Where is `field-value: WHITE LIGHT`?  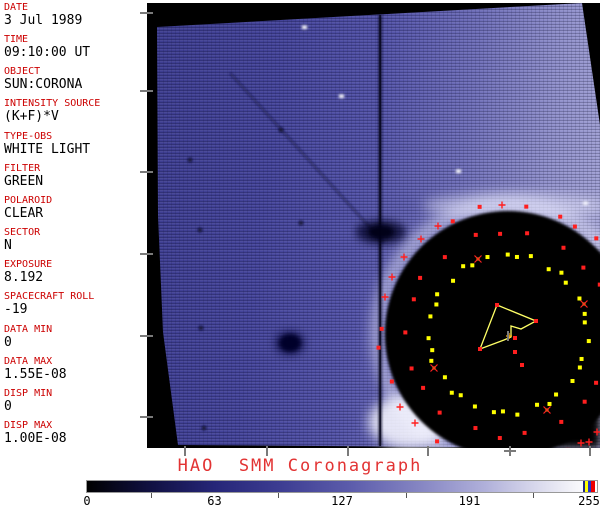 field-value: WHITE LIGHT is located at coordinates (47, 149).